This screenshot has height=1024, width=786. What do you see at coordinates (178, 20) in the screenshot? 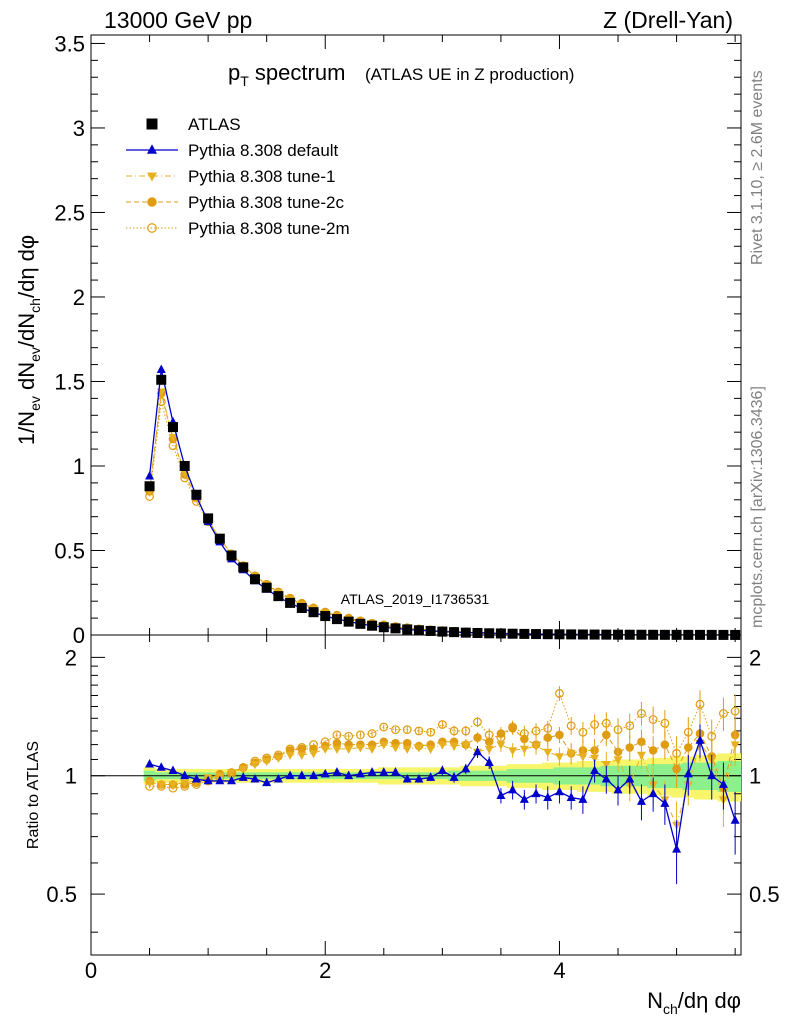
I see `header-left: 13000 GeV pp` at bounding box center [178, 20].